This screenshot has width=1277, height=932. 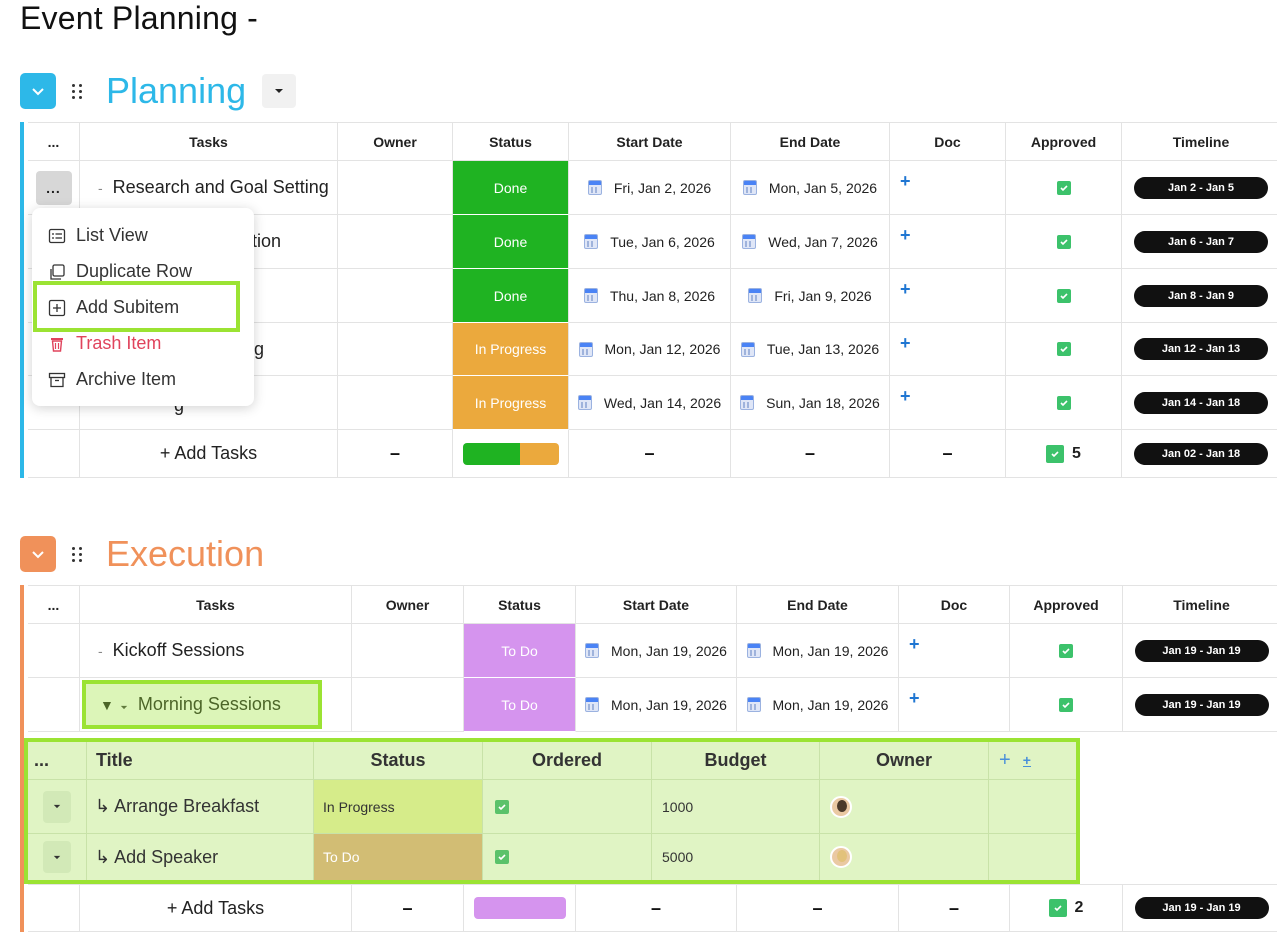 I want to click on execution-collapse-button, so click(x=38, y=554).